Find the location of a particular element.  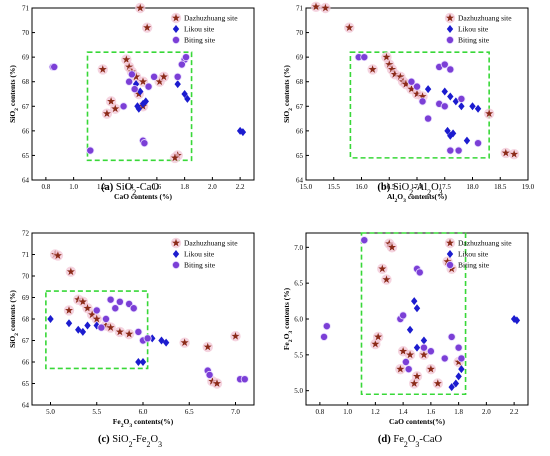

y-tick-label: 66 is located at coordinates (26, 363).